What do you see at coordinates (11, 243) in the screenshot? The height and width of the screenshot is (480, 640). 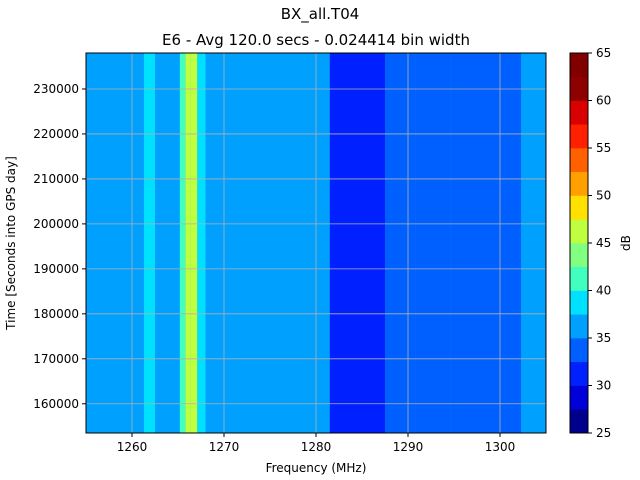 I see `y-axis-label: Time [Seconds into GPS day]` at bounding box center [11, 243].